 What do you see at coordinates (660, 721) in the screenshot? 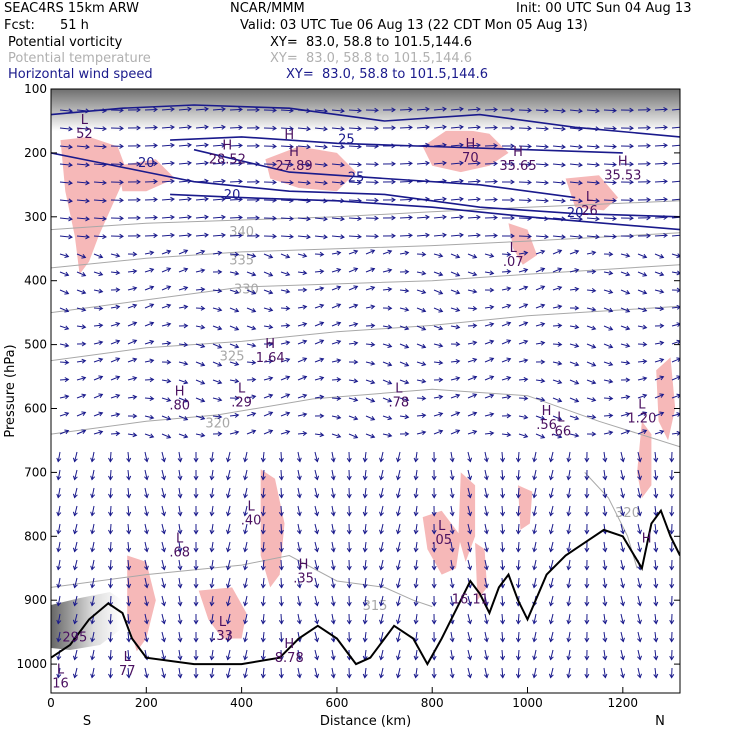
I see `x-axis-end-label: N` at bounding box center [660, 721].